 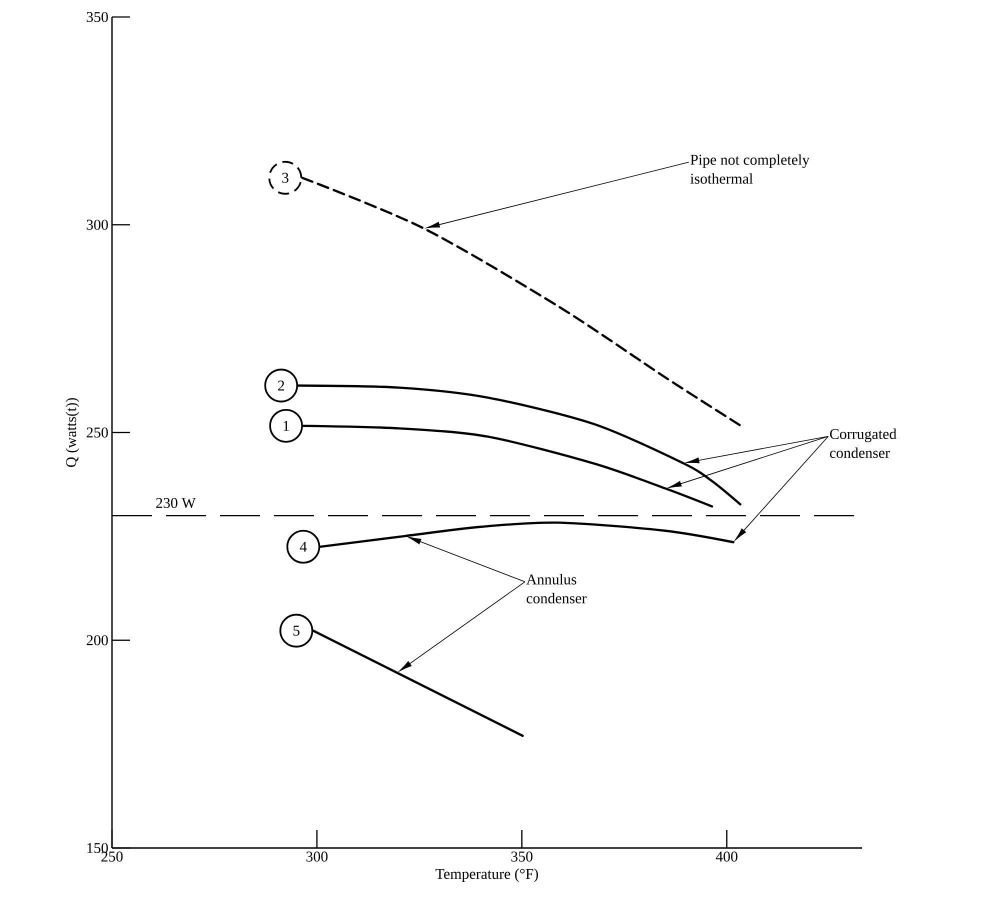 I want to click on y-tick-label: 200, so click(x=97, y=640).